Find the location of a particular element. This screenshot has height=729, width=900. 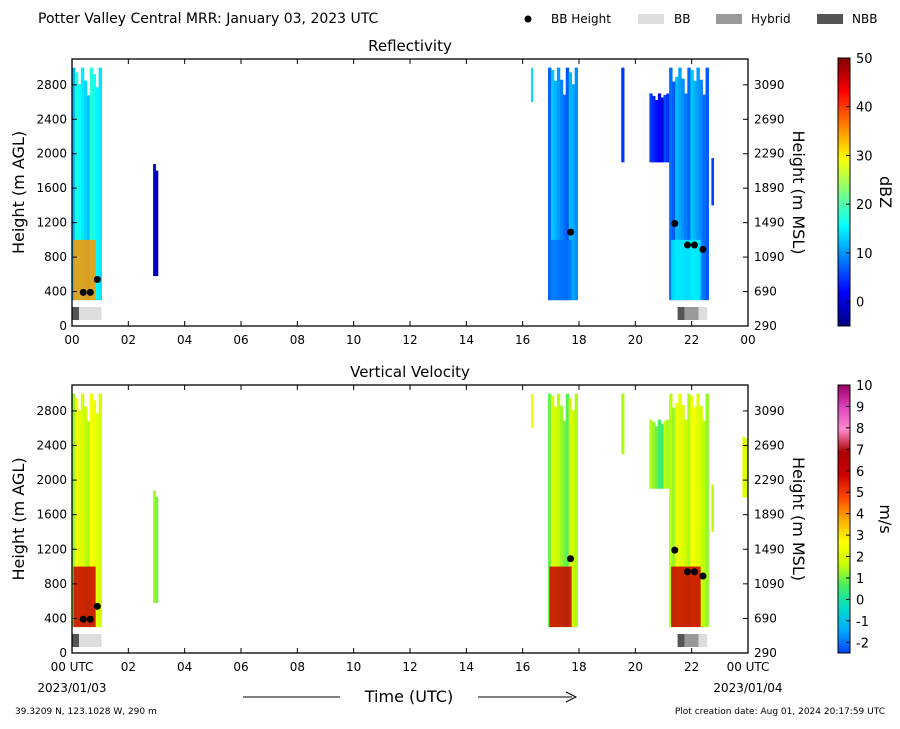

colorbar-tick-label: 10 is located at coordinates (864, 386).